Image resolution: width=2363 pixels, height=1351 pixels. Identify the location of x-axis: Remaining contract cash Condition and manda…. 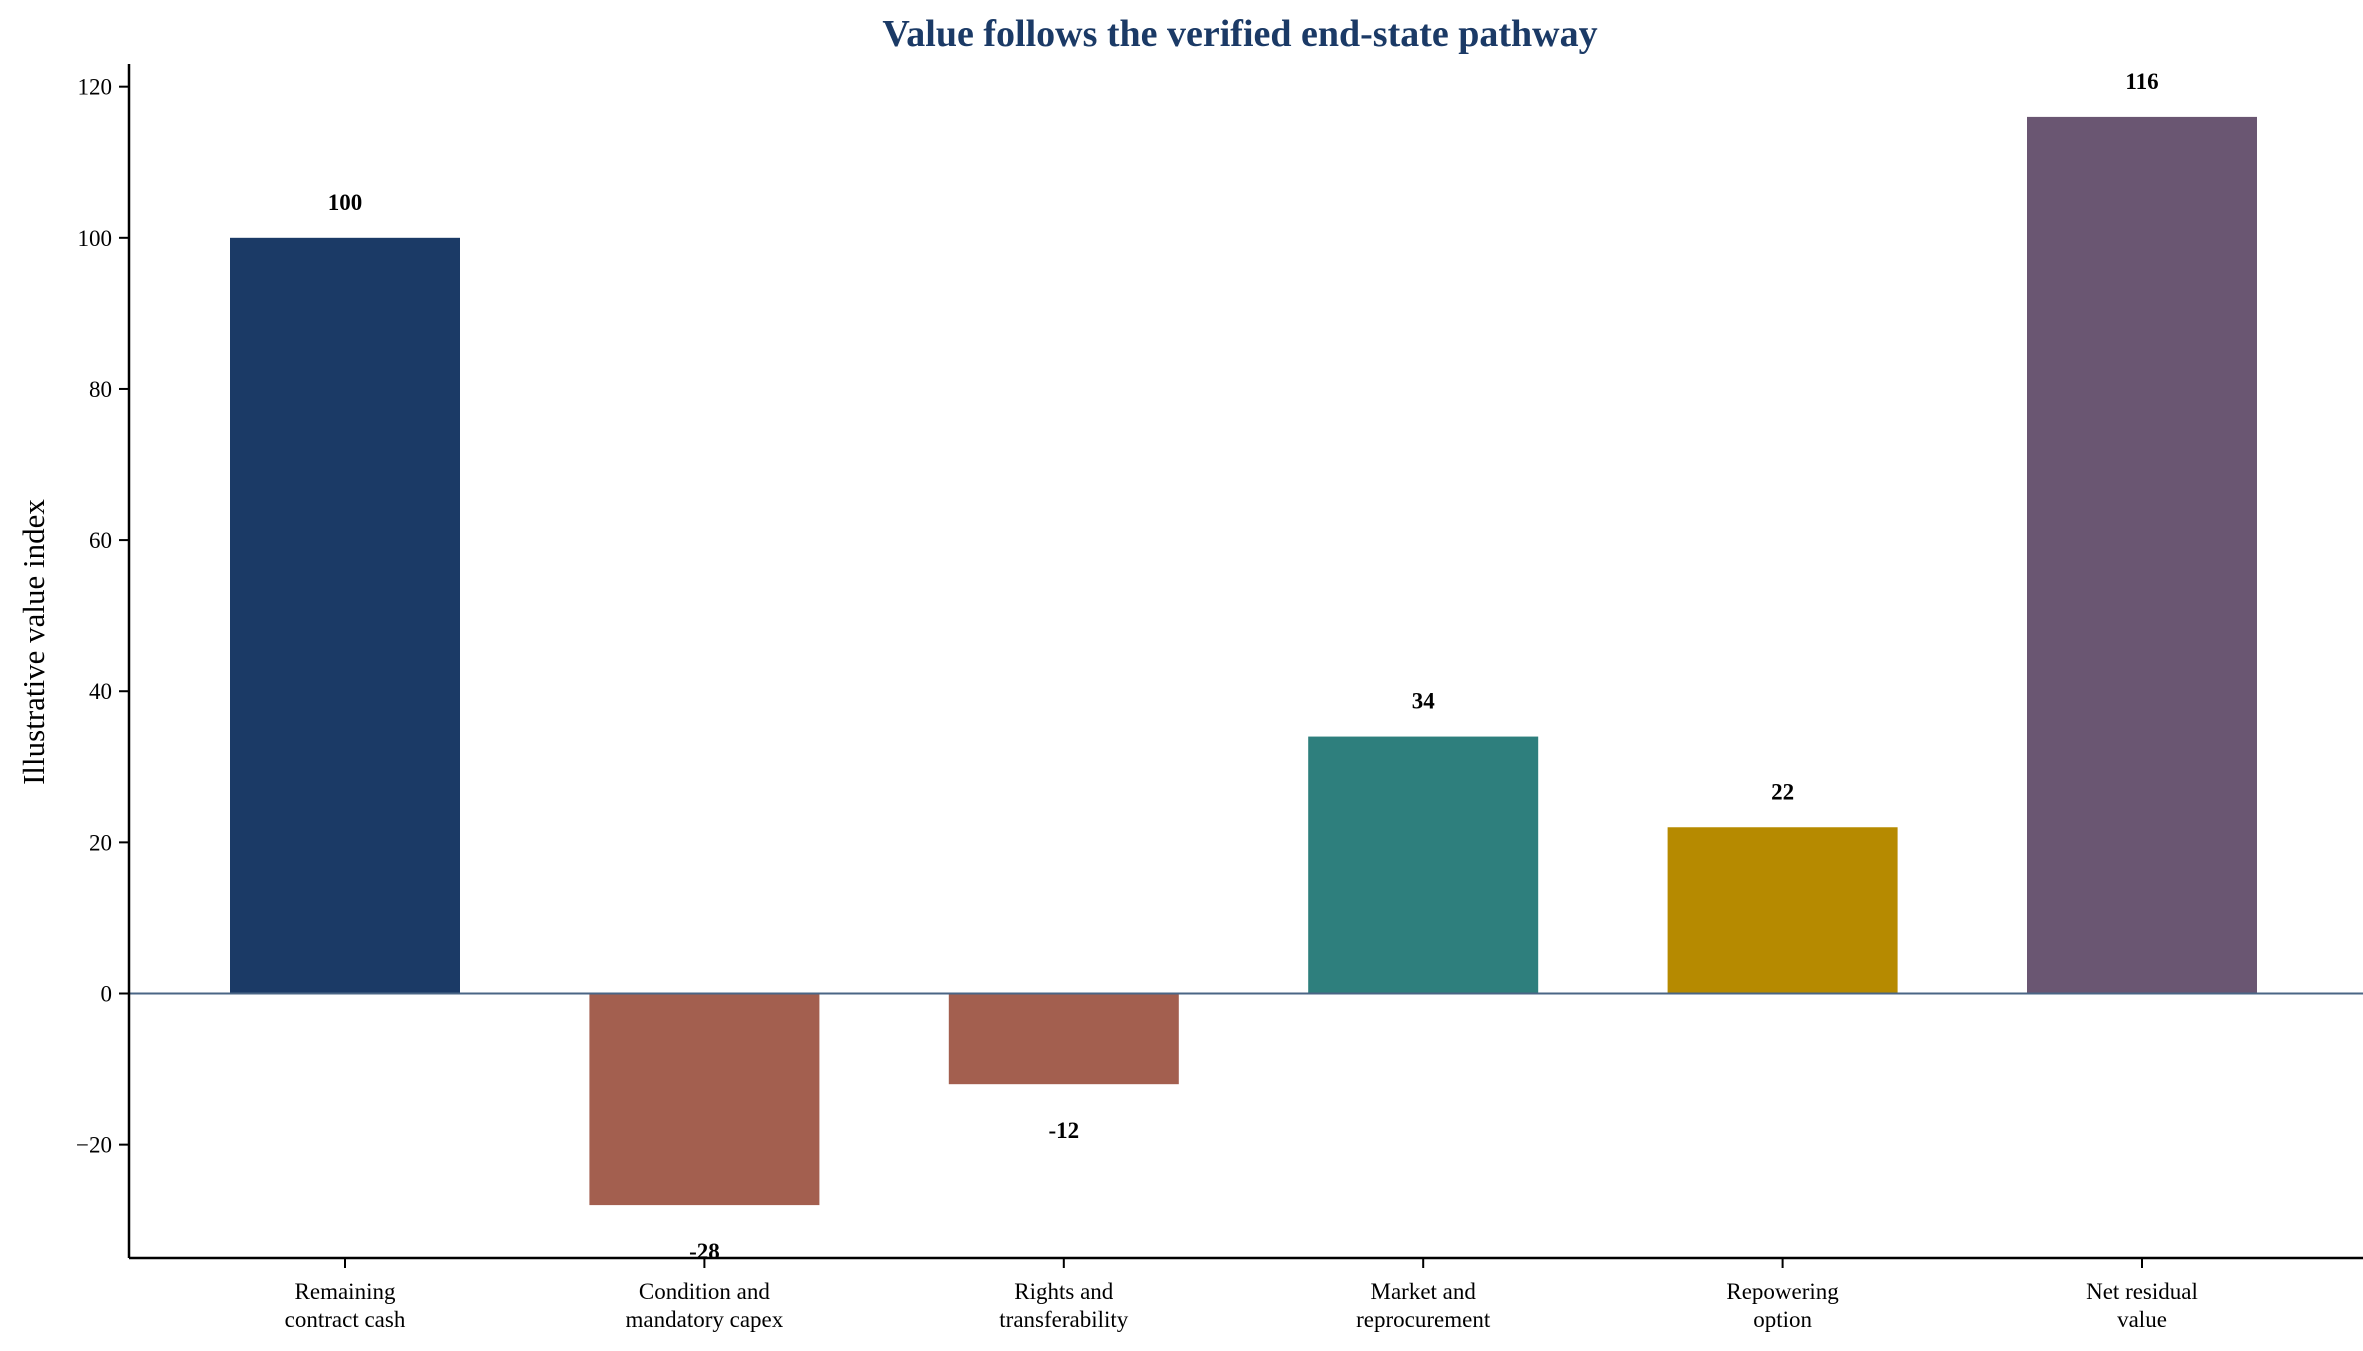
(1241, 1295).